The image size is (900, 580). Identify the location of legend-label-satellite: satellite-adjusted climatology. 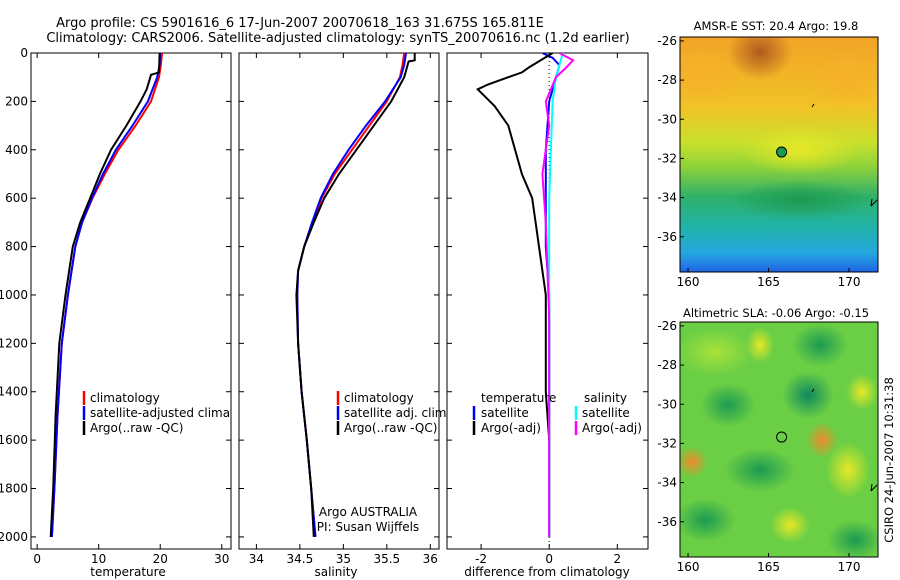
(179, 413).